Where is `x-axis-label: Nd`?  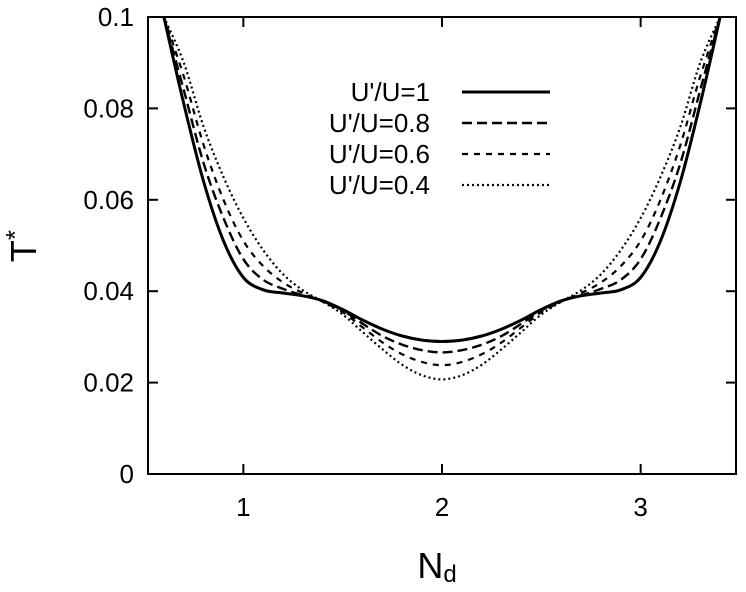
x-axis-label: Nd is located at coordinates (436, 566).